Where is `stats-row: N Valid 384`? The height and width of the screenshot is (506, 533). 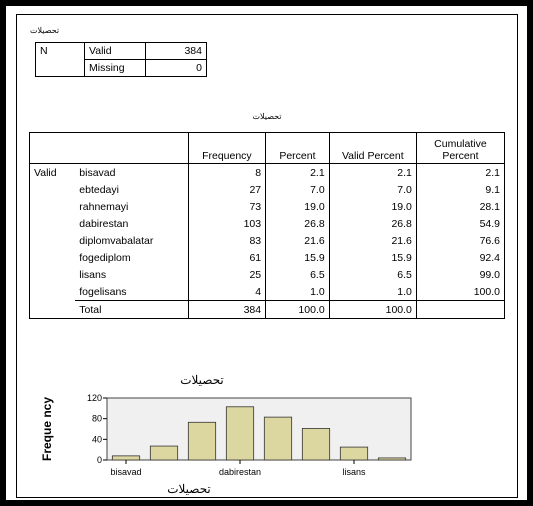
stats-row: N Valid 384 is located at coordinates (121, 51).